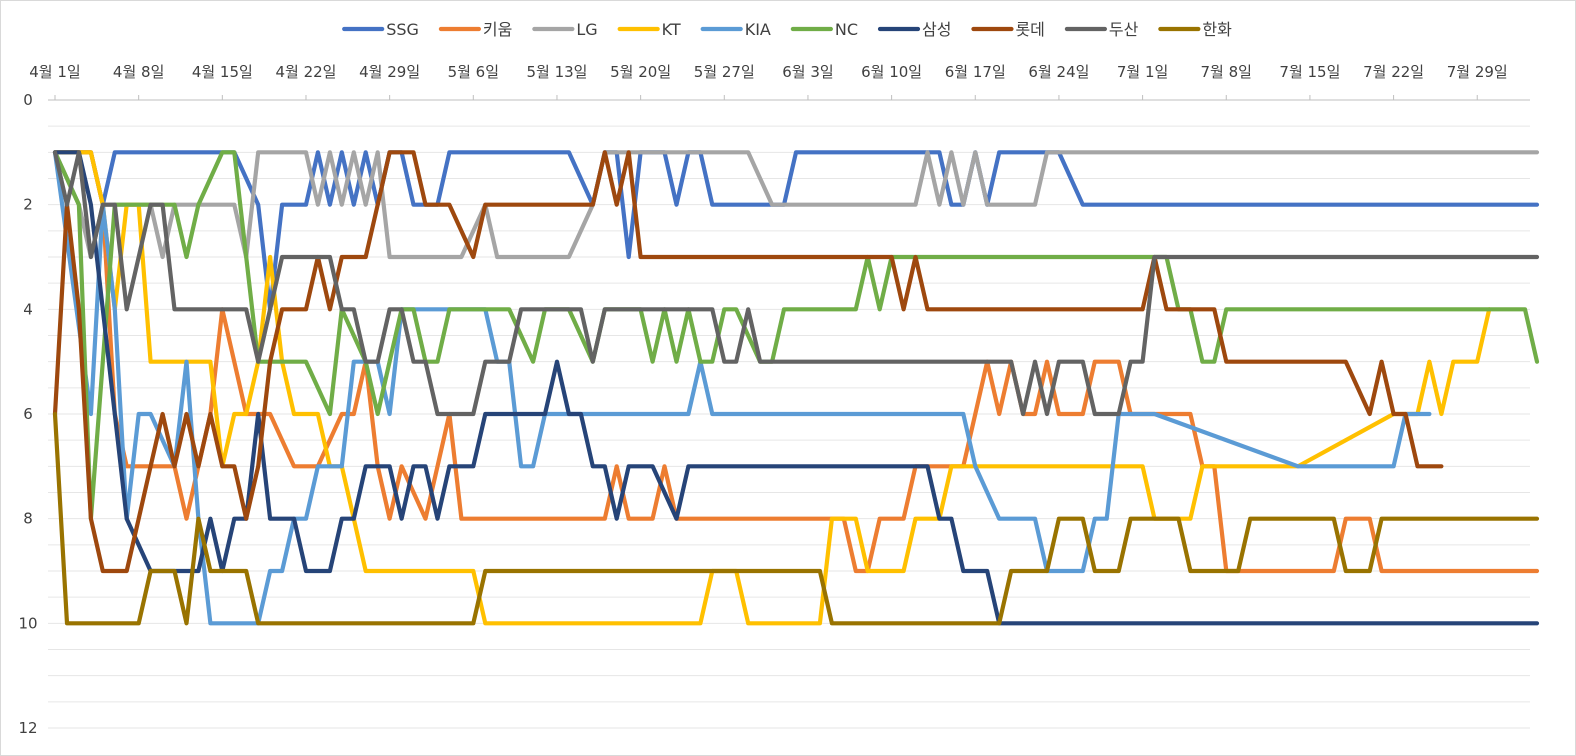 The image size is (1576, 756). I want to click on legend-label: KIA, so click(758, 29).